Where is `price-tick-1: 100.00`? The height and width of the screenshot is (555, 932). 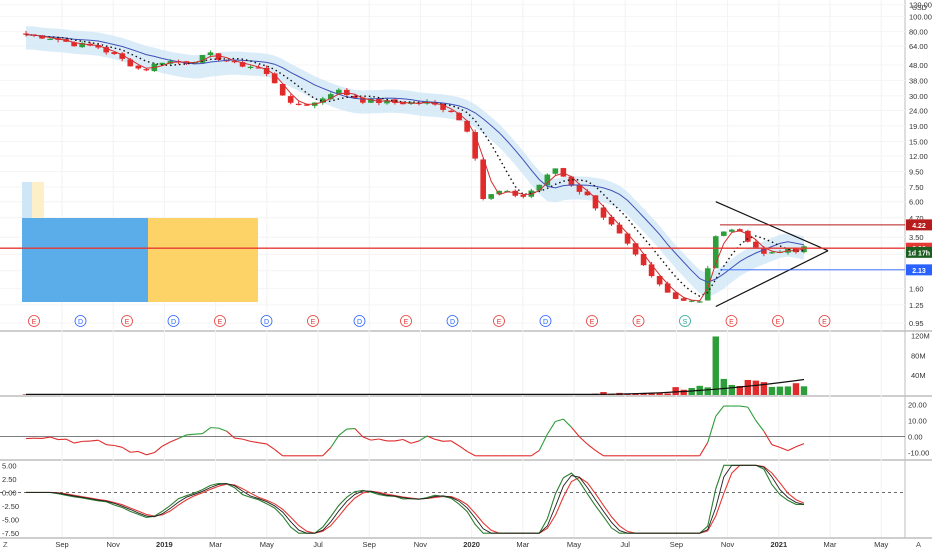
price-tick-1: 100.00 is located at coordinates (920, 17).